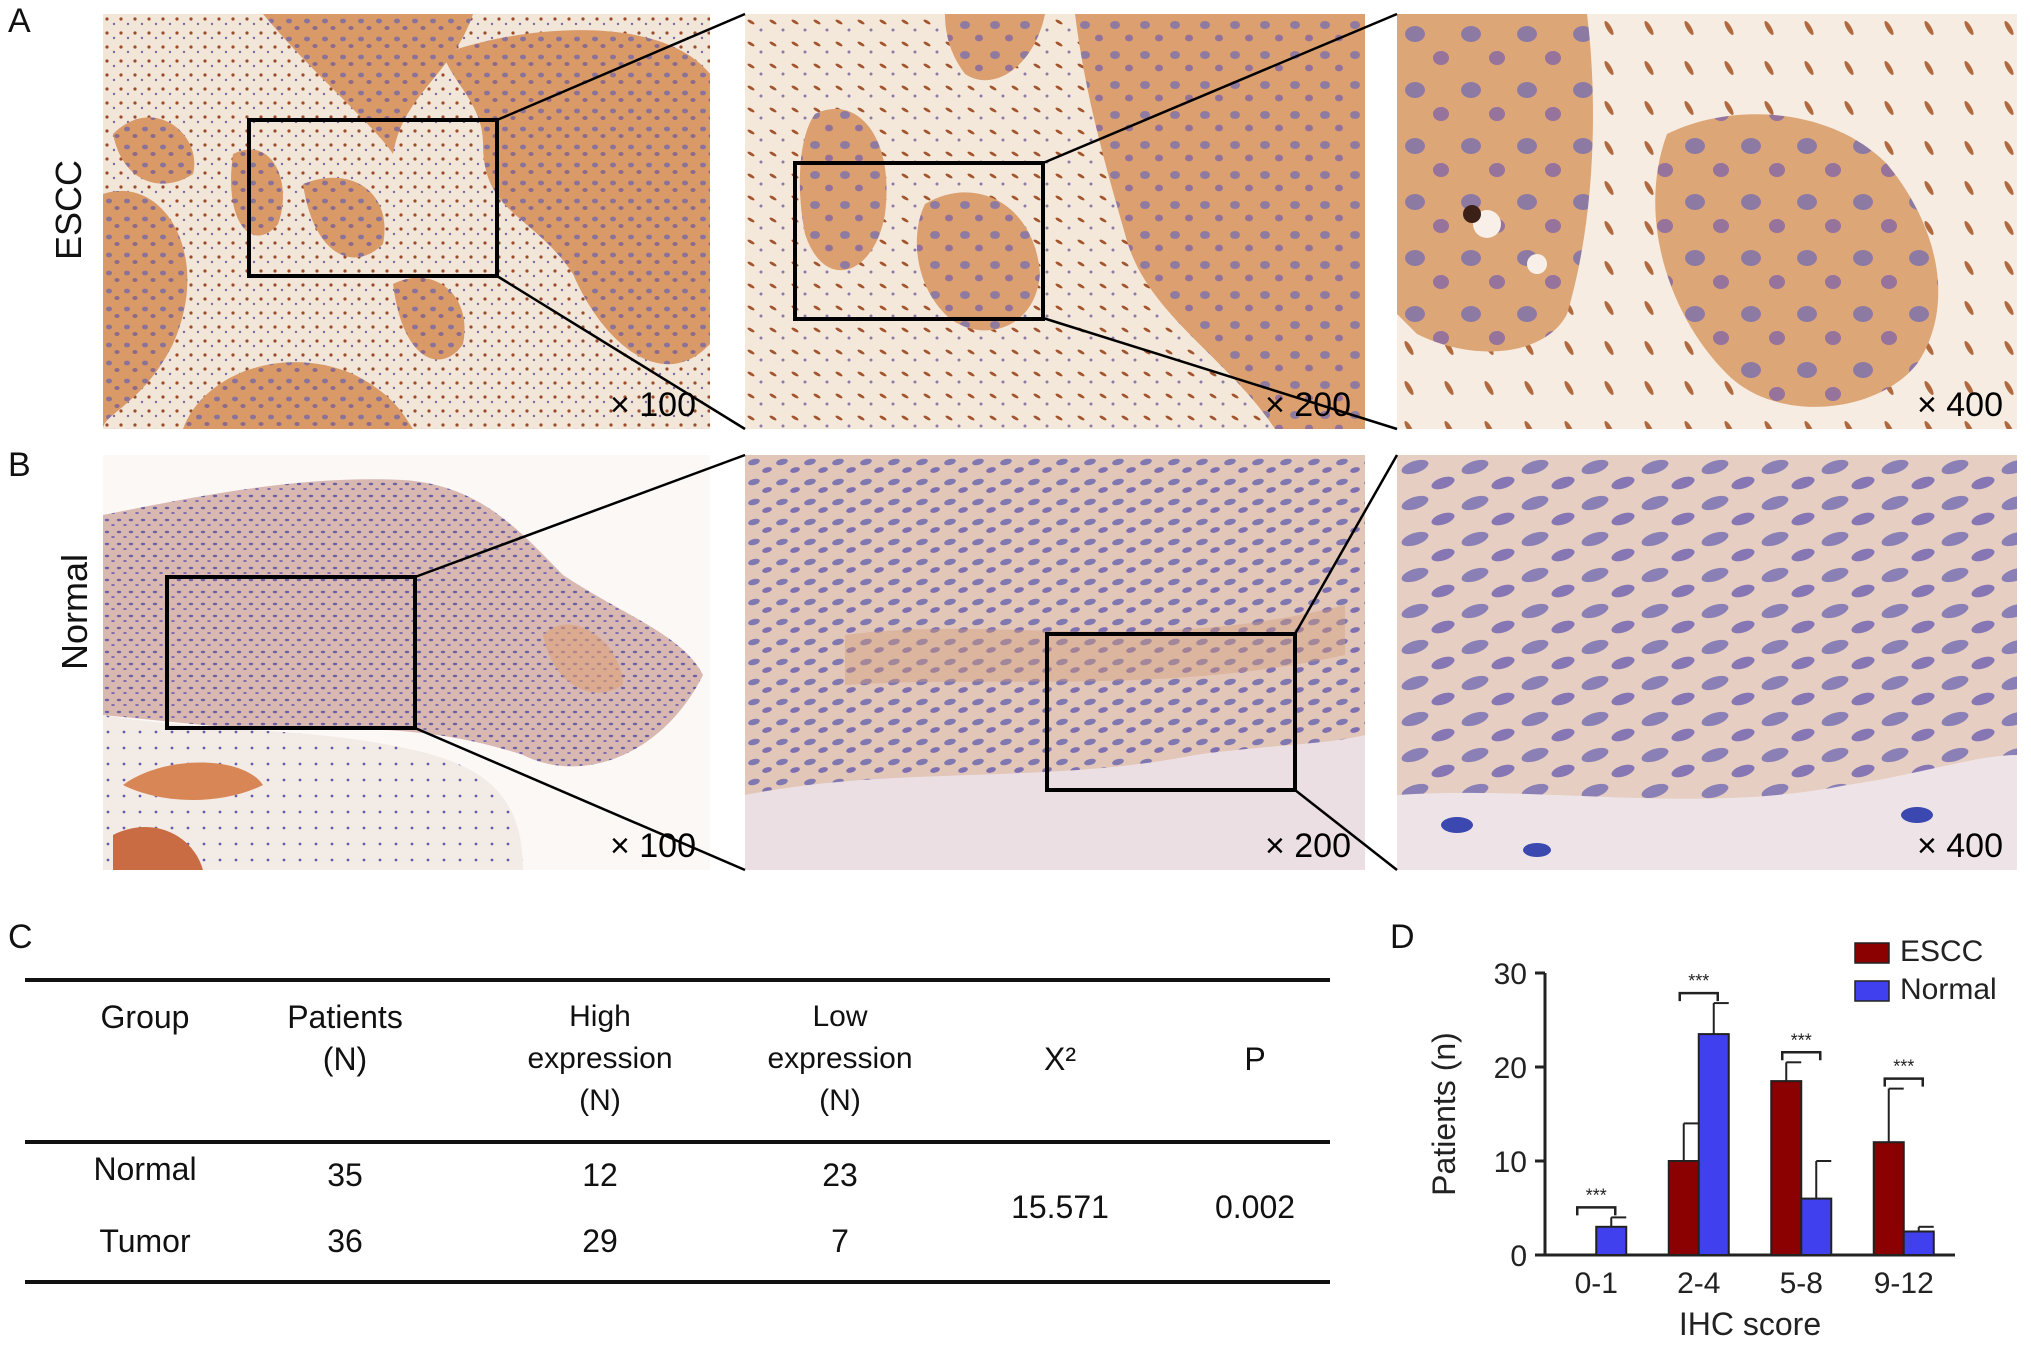 This screenshot has width=2031, height=1354. What do you see at coordinates (1904, 1283) in the screenshot?
I see `x-tick-label: 9-12` at bounding box center [1904, 1283].